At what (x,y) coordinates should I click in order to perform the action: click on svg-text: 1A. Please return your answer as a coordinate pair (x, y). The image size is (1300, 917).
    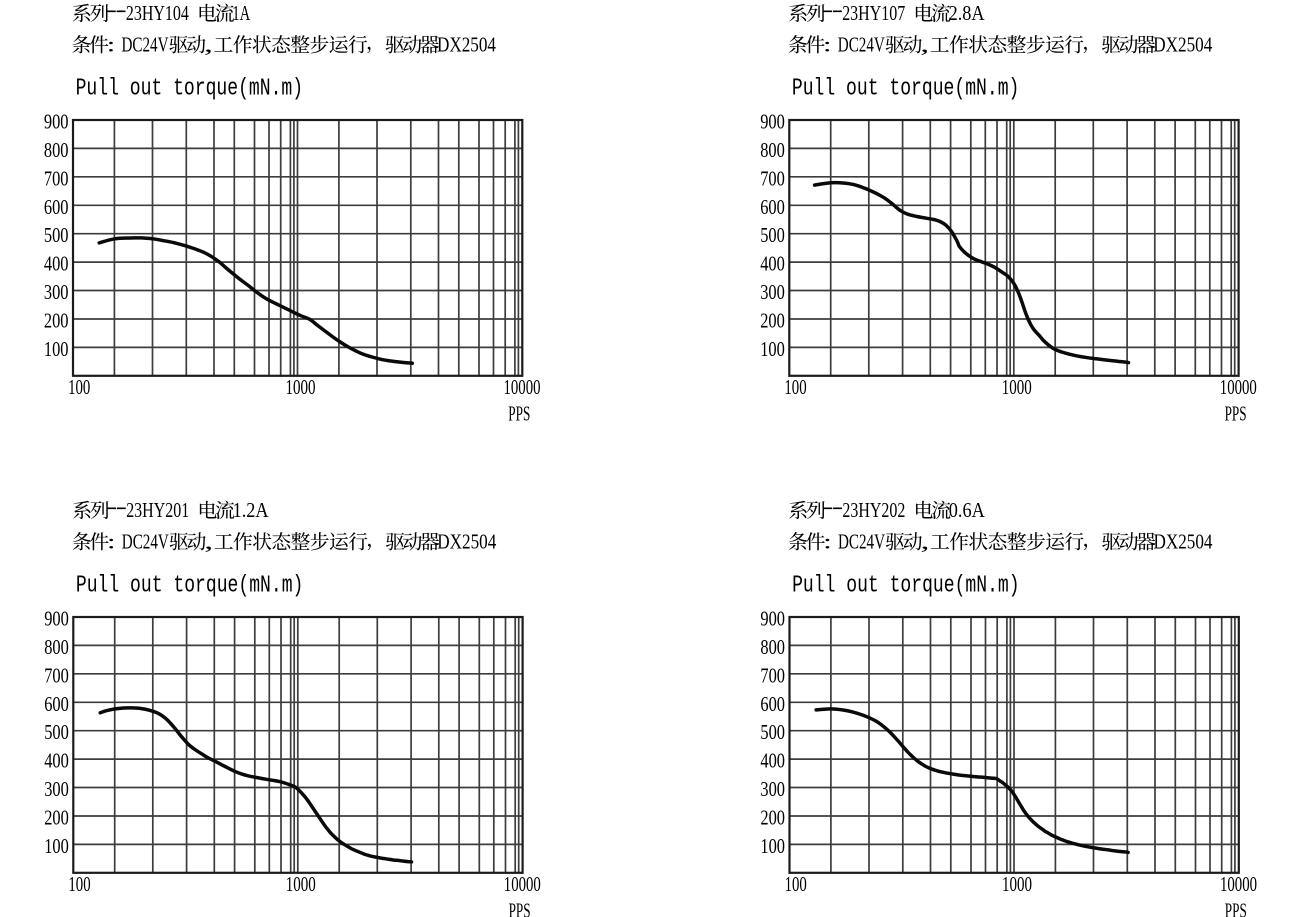
    Looking at the image, I should click on (241, 13).